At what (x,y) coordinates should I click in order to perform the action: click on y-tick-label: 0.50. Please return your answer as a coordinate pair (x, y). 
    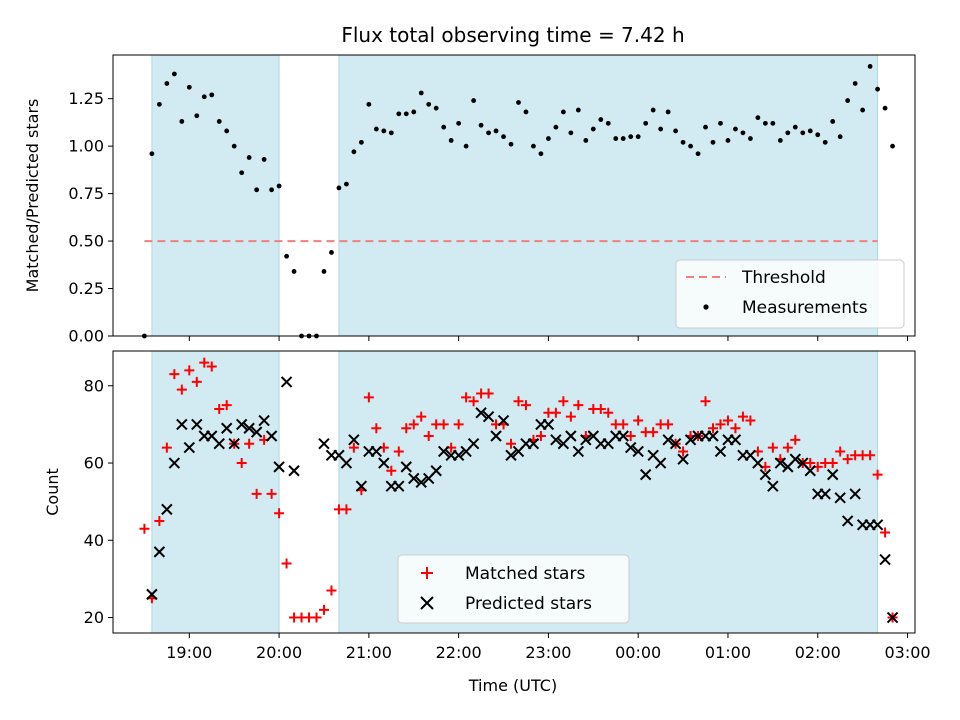
    Looking at the image, I should click on (86, 241).